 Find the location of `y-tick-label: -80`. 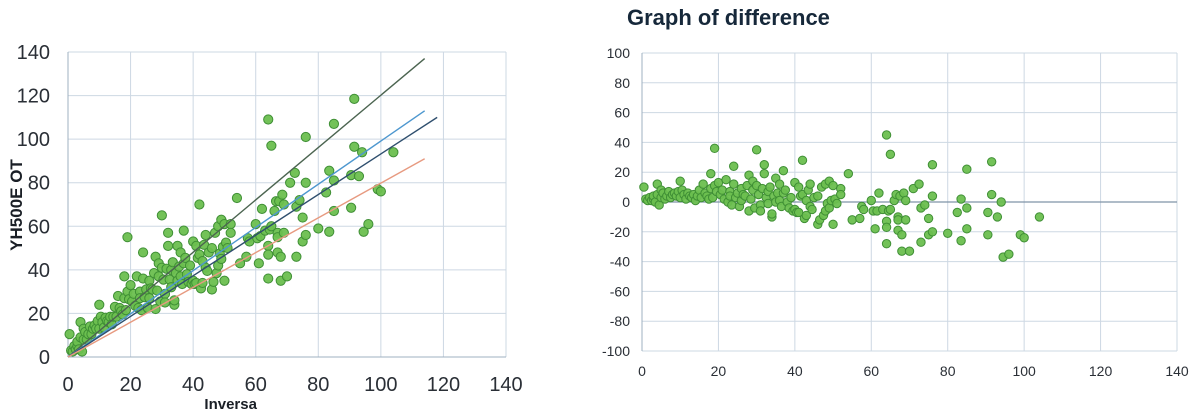

y-tick-label: -80 is located at coordinates (620, 321).